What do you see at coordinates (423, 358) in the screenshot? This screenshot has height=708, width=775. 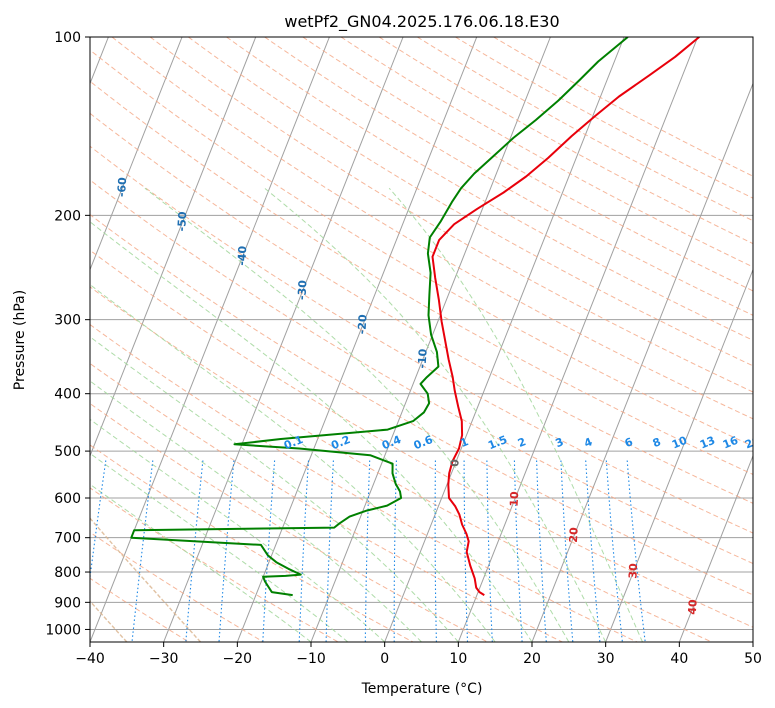 I see `isotherm-label: -10` at bounding box center [423, 358].